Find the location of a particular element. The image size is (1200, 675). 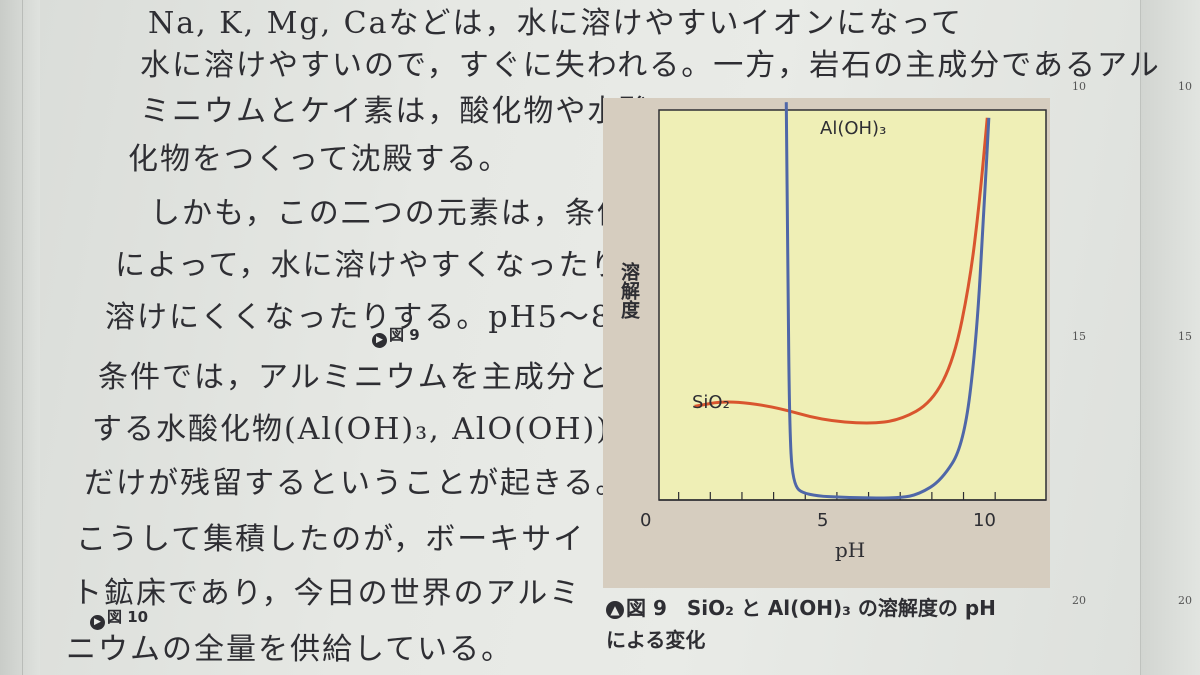

body-line-13: ニウムの全量を供給している。 is located at coordinates (290, 649).